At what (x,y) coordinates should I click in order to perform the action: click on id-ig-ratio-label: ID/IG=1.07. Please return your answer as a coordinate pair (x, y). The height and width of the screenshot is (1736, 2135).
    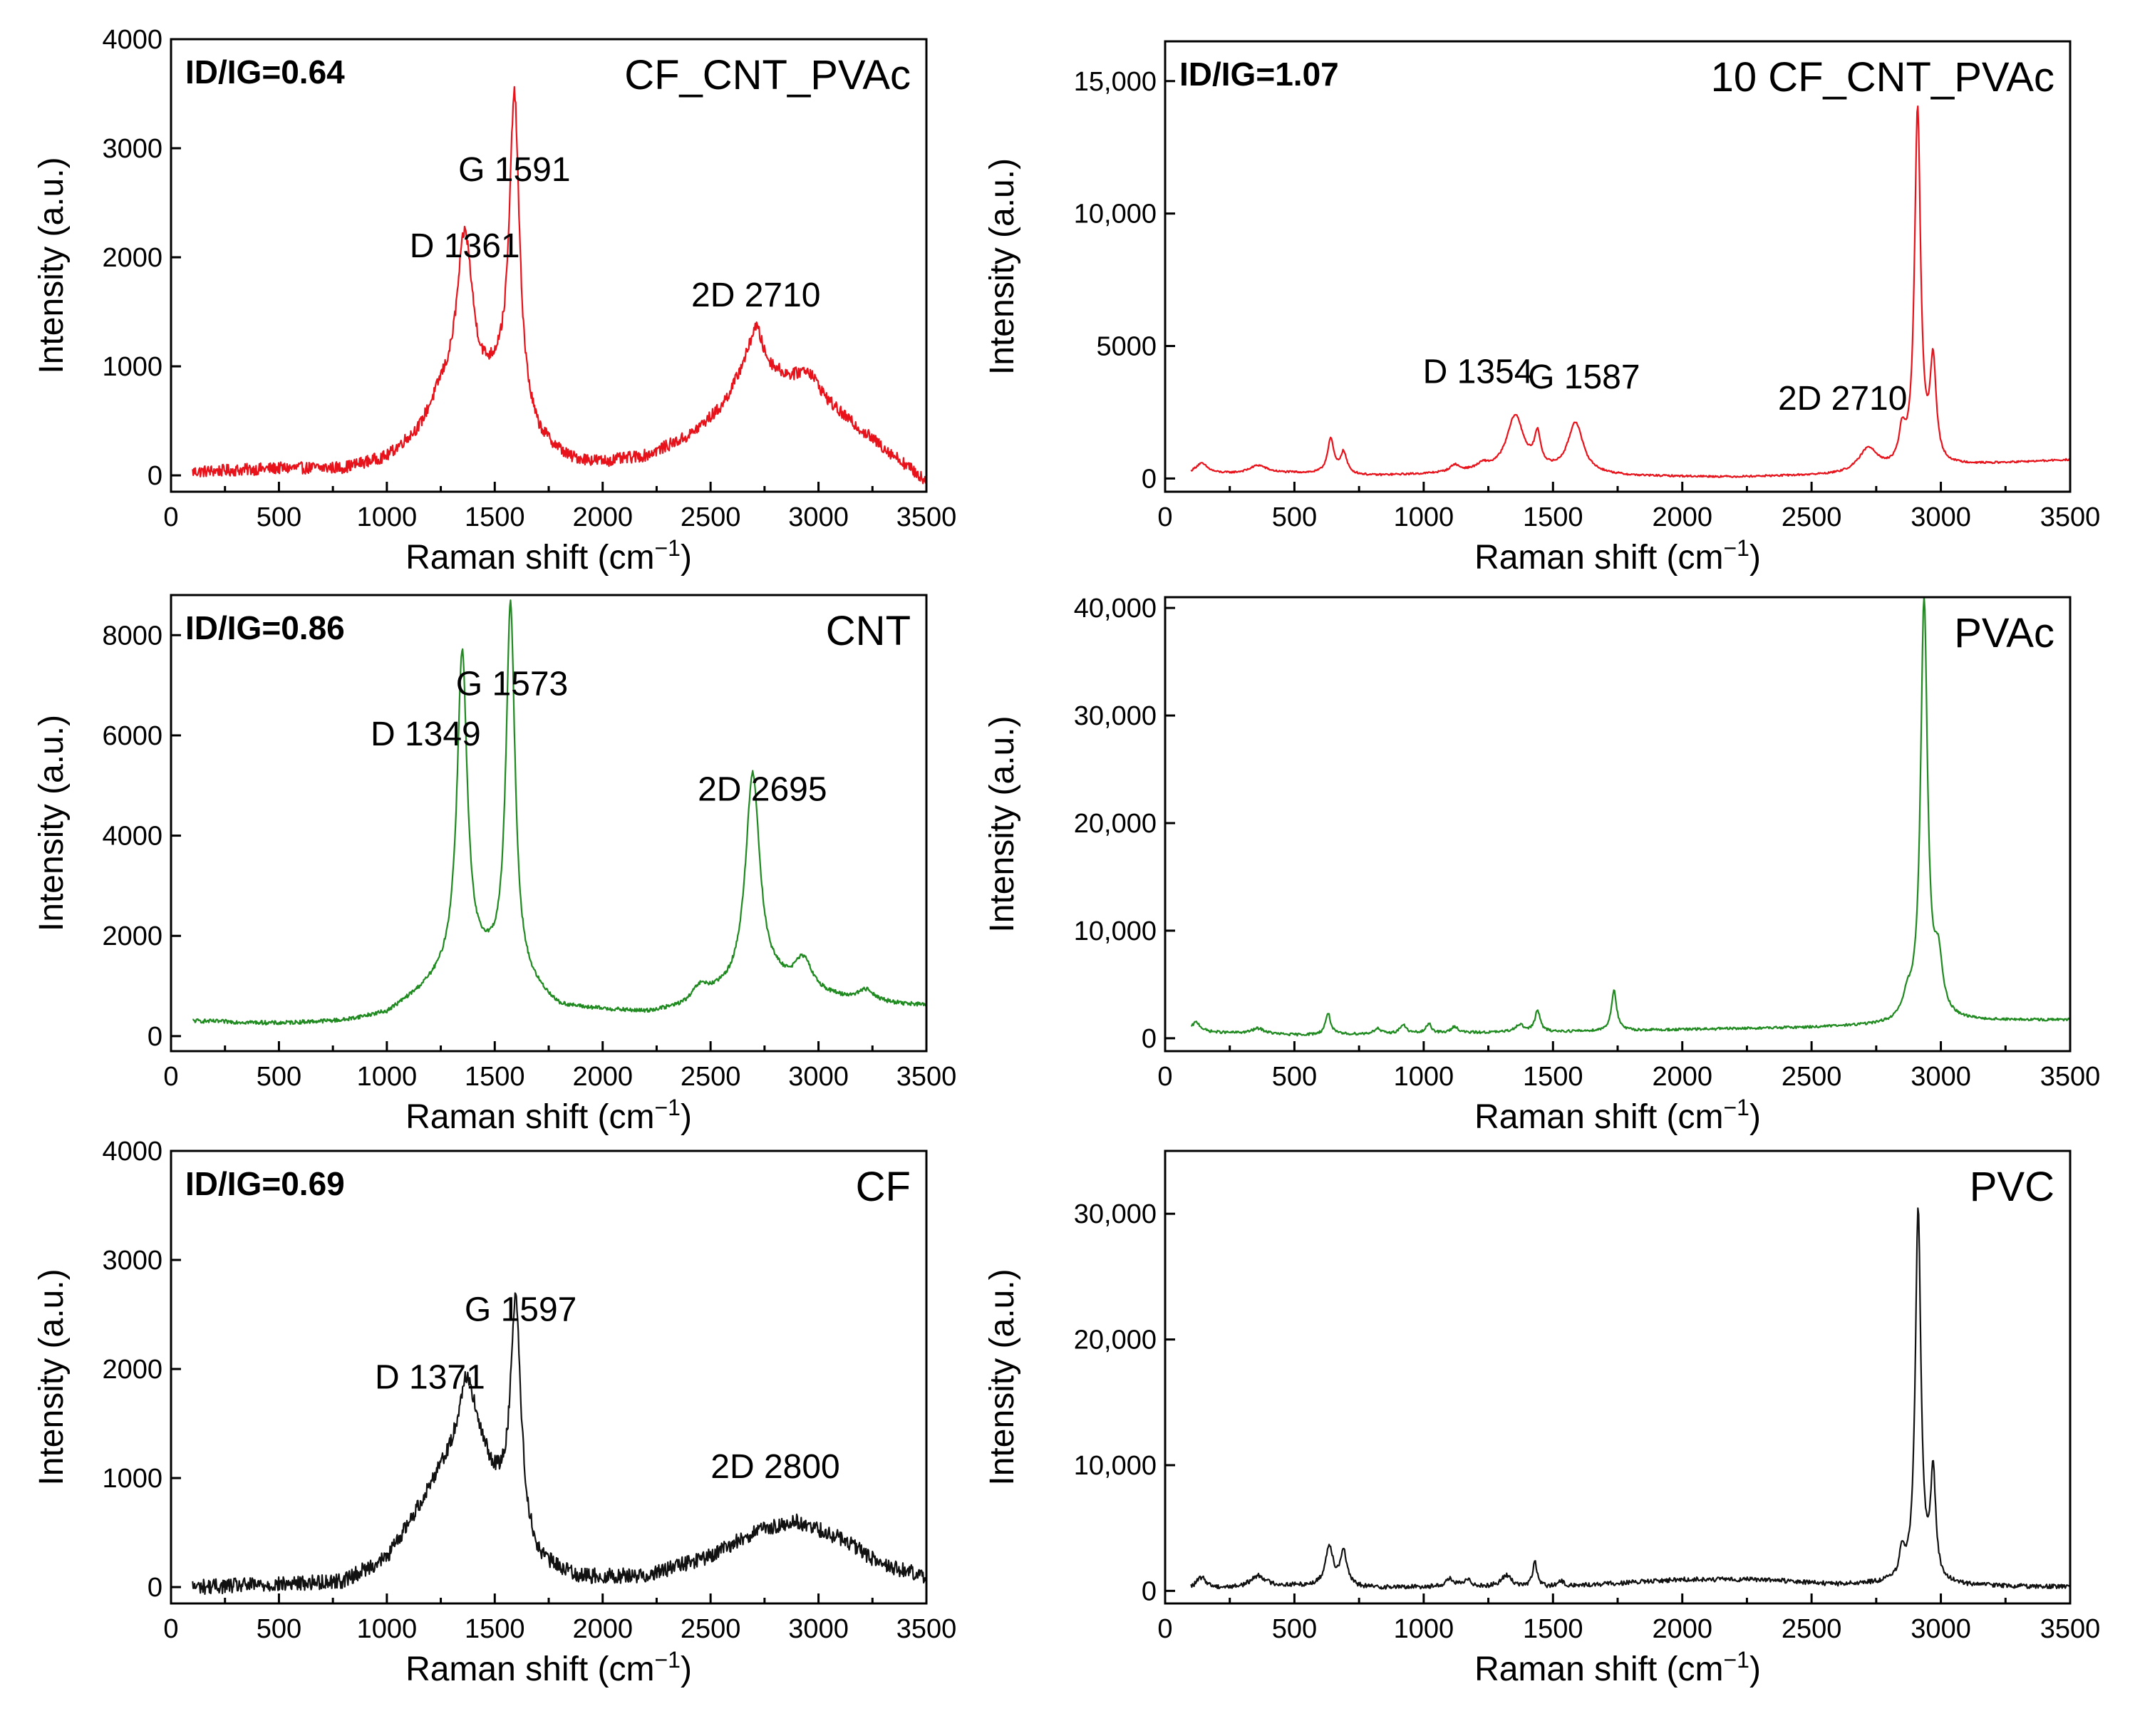
    Looking at the image, I should click on (1259, 74).